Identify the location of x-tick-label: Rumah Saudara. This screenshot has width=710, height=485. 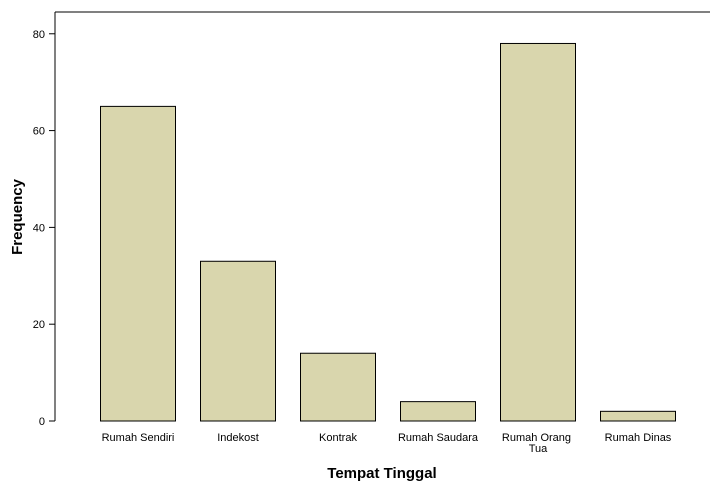
(438, 438).